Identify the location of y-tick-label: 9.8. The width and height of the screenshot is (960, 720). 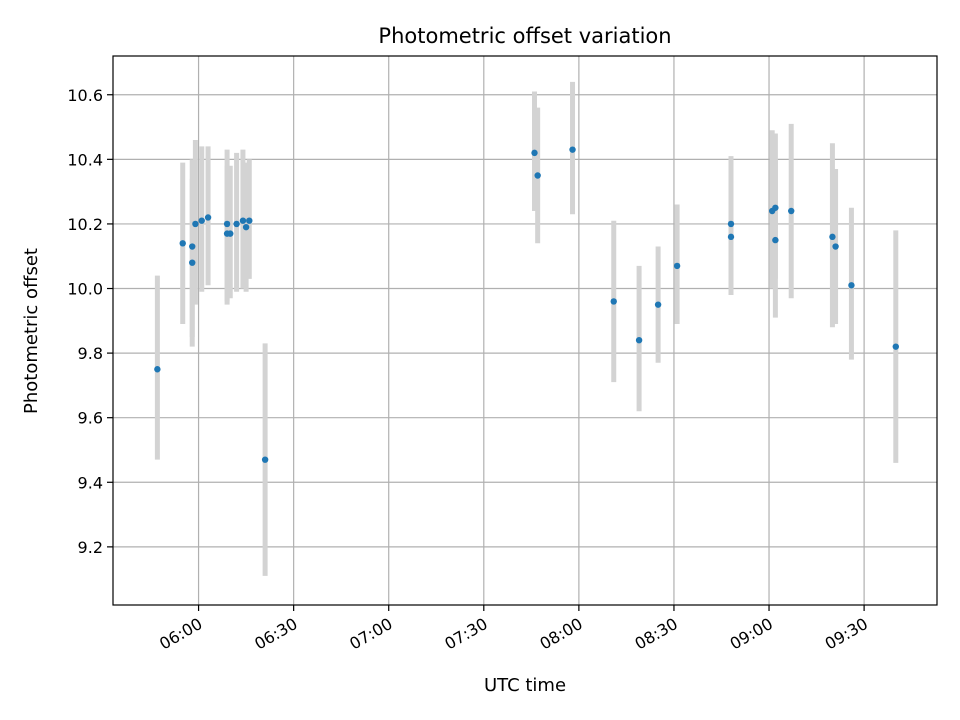
(90, 353).